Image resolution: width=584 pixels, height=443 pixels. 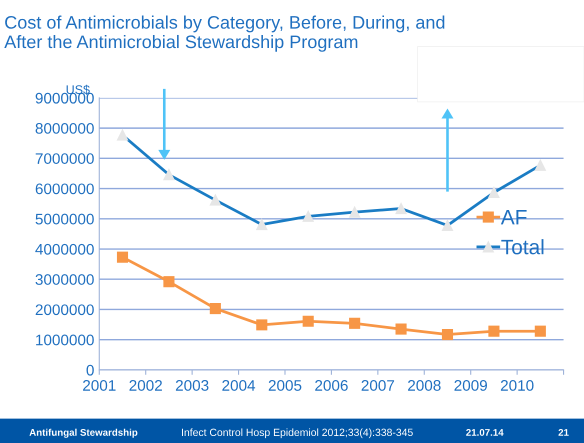 What do you see at coordinates (563, 432) in the screenshot?
I see `text: 21` at bounding box center [563, 432].